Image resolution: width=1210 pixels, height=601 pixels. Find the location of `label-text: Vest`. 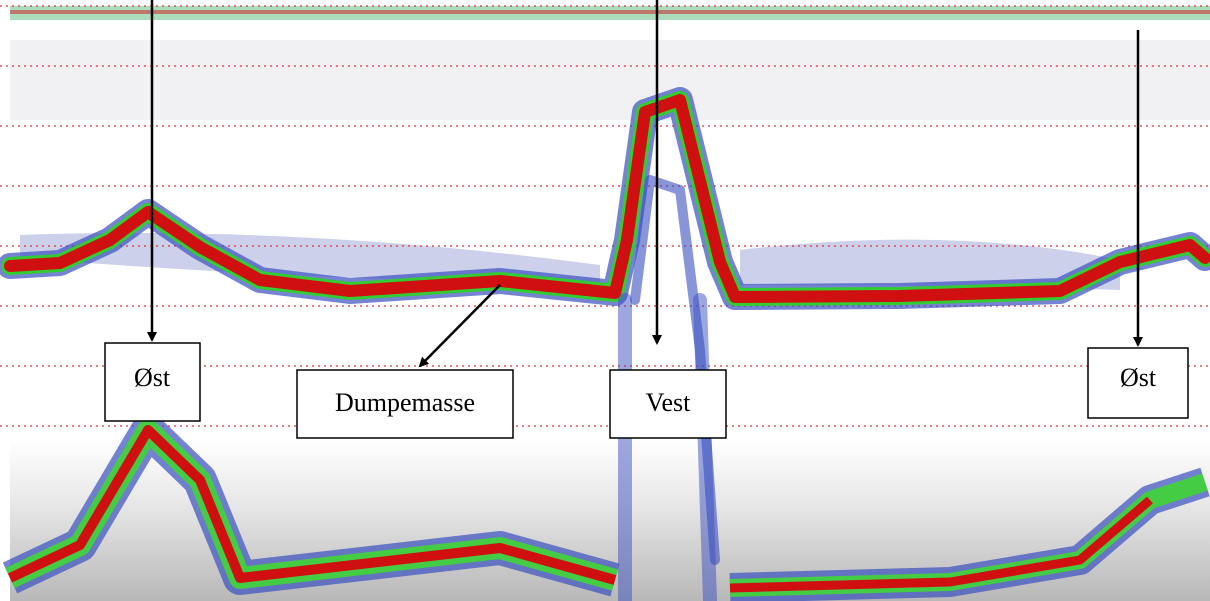

label-text: Vest is located at coordinates (669, 402).